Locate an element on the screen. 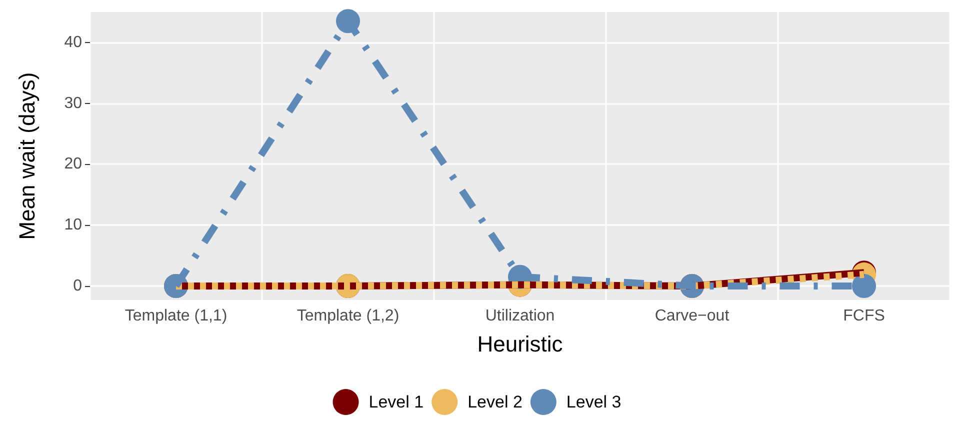 This screenshot has width=954, height=428. y-tick-label: 40 is located at coordinates (73, 42).